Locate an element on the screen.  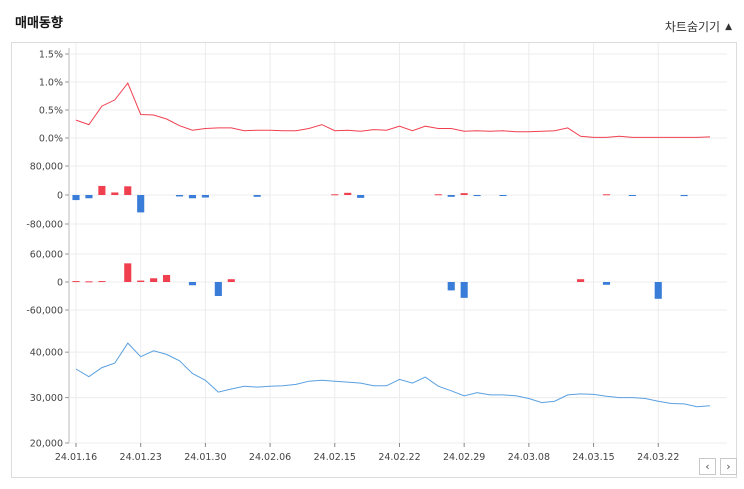
hide-chart-toggle: 차트숨기기 ▲ is located at coordinates (698, 26).